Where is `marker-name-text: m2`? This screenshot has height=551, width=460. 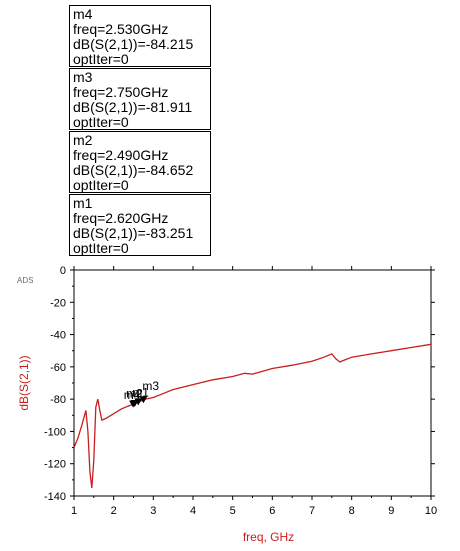 marker-name-text: m2 is located at coordinates (83, 140).